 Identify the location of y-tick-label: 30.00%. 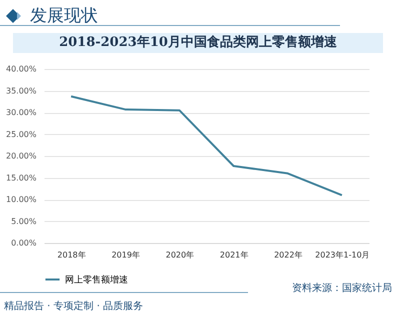
(21, 112).